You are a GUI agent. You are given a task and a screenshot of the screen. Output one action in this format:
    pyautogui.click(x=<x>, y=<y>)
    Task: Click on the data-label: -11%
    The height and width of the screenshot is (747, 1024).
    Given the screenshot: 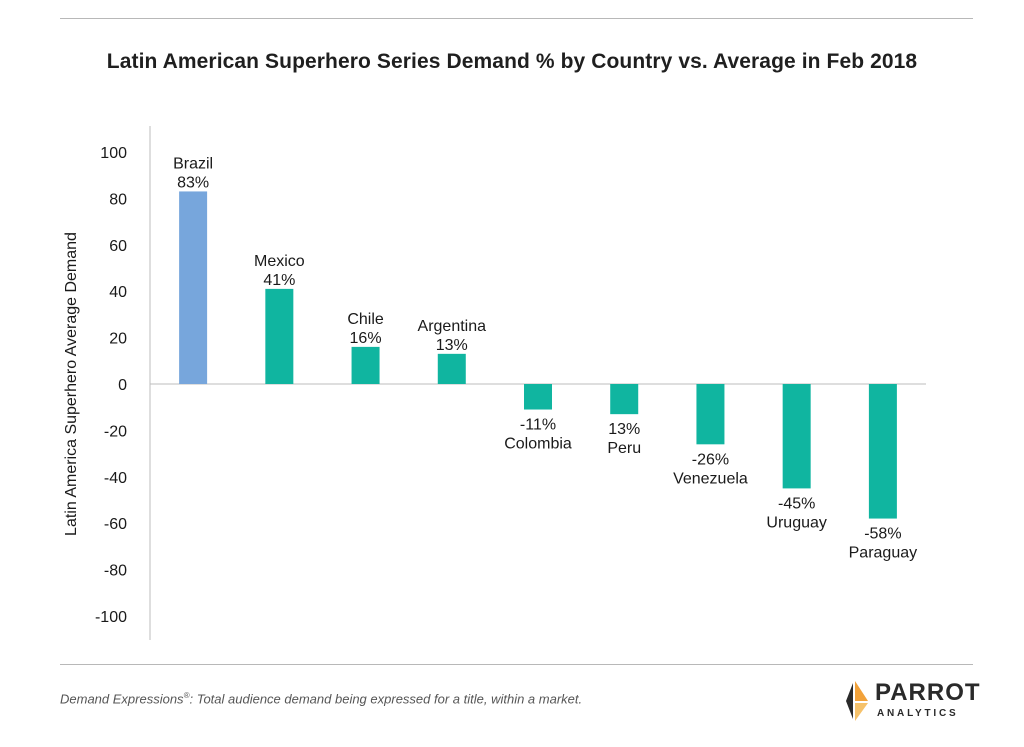 What is the action you would take?
    pyautogui.click(x=538, y=425)
    